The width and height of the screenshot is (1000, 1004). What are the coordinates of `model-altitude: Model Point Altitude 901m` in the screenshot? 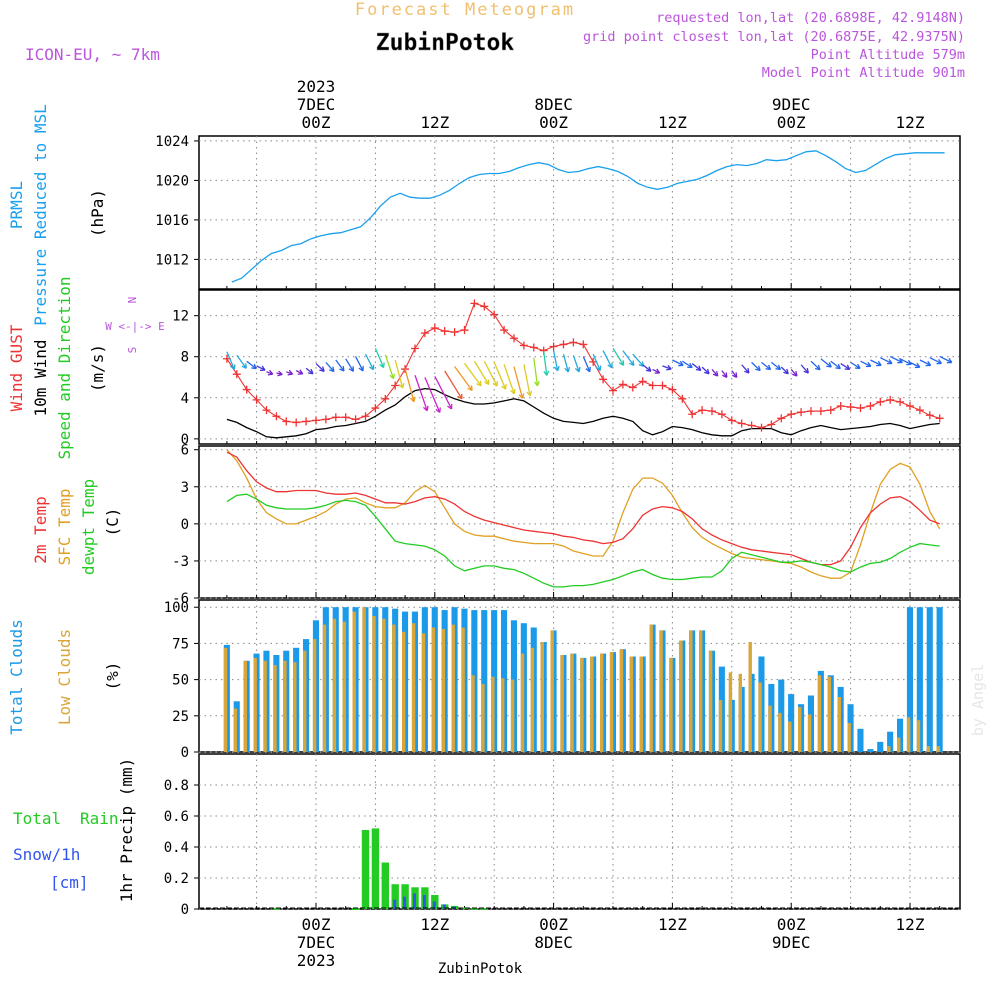 It's located at (863, 73).